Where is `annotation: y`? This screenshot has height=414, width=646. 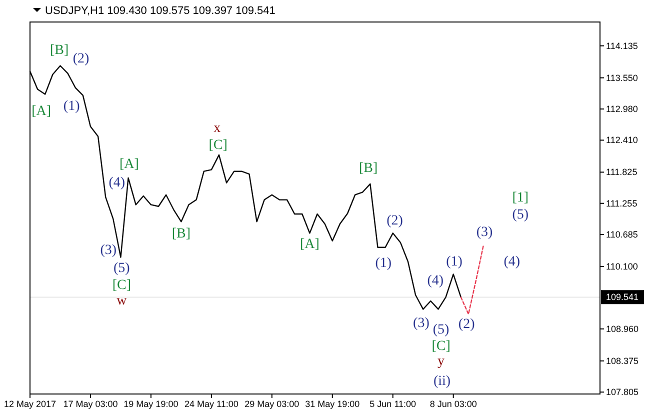 annotation: y is located at coordinates (441, 362).